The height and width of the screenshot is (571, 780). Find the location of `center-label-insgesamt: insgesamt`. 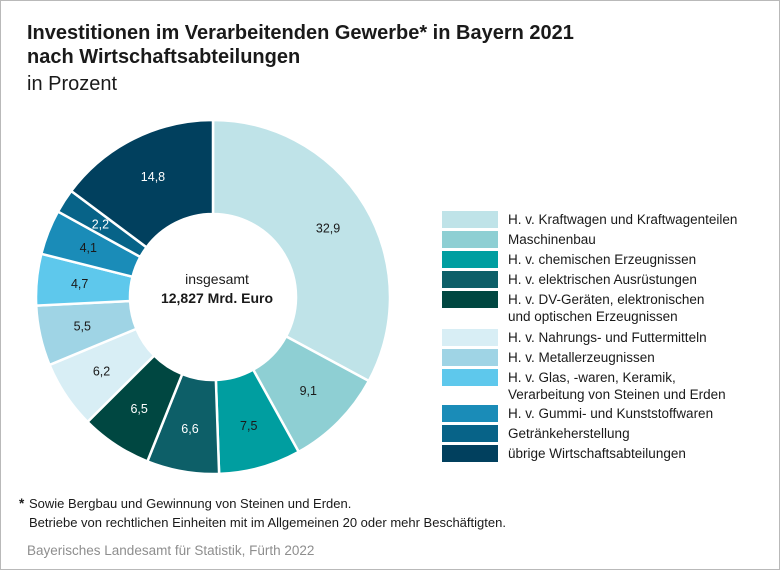

center-label-insgesamt: insgesamt is located at coordinates (217, 279).